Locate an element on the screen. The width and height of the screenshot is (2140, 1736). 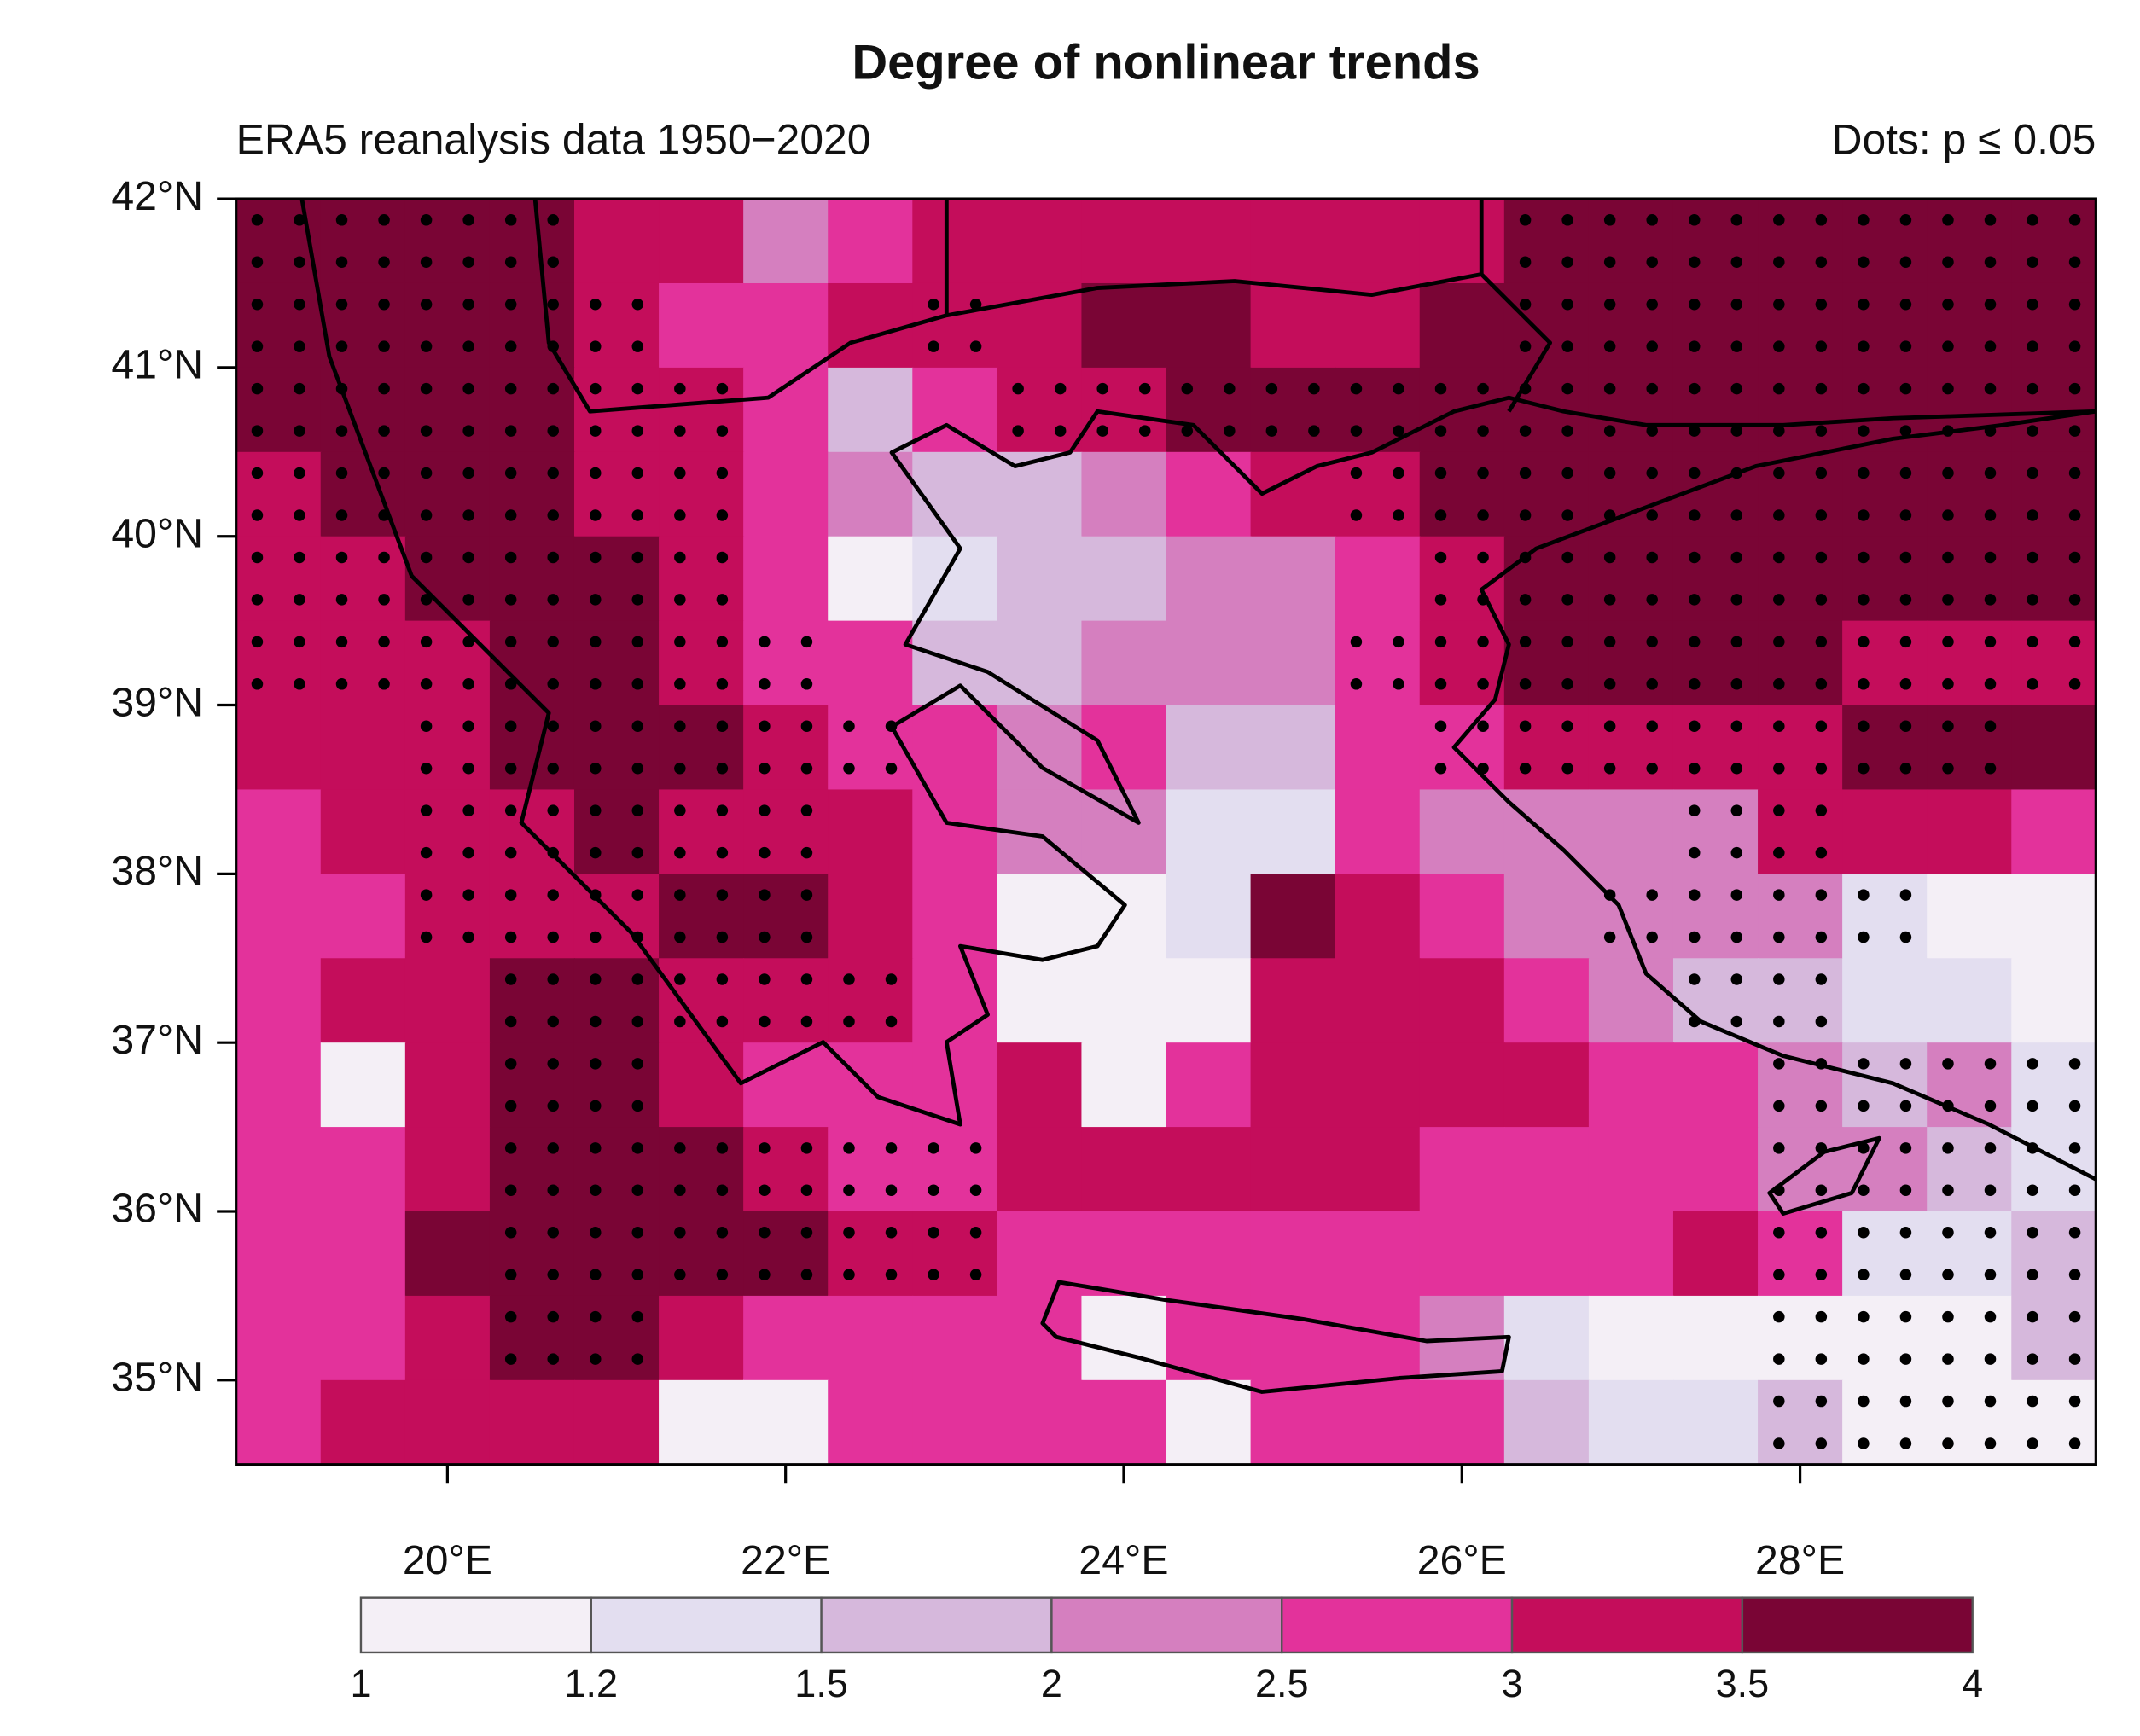
subtitle: ERA5 reanalysis data 1950−2020 is located at coordinates (554, 139).